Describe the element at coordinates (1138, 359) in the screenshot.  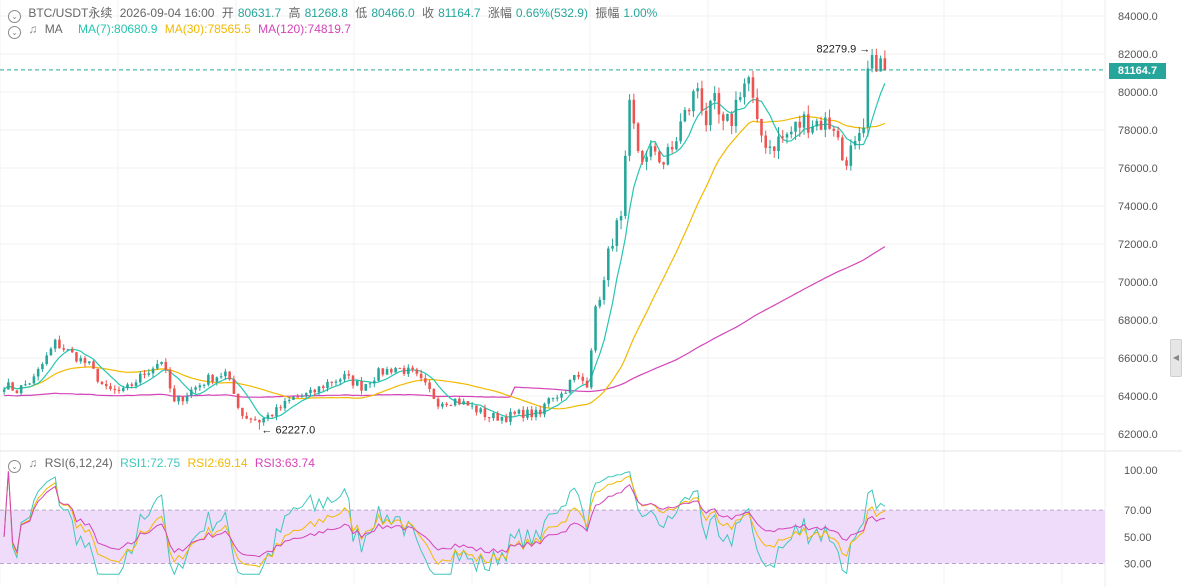
I see `y-tick-label: 66000.0` at that location.